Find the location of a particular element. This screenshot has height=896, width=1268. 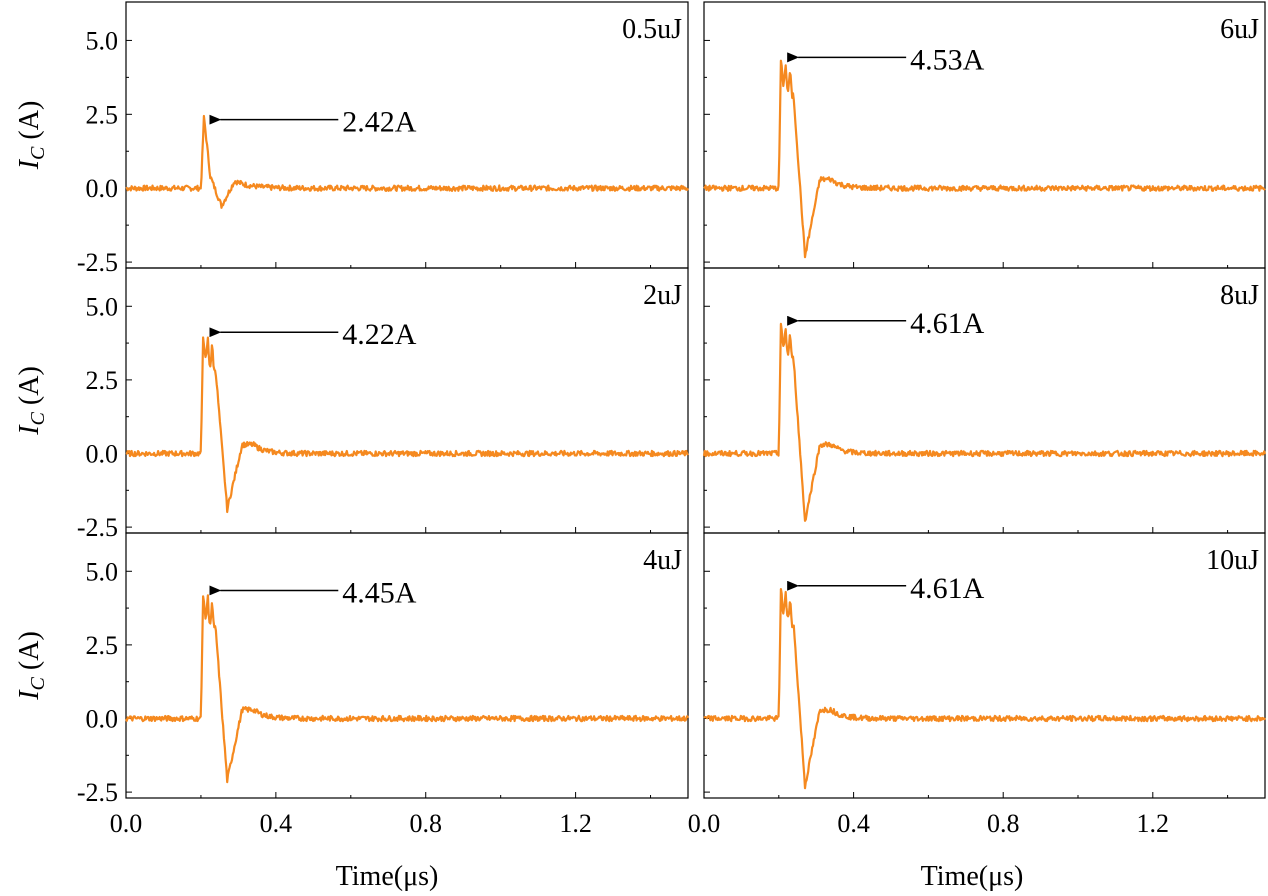

energy-label: 4uJ is located at coordinates (662, 560).